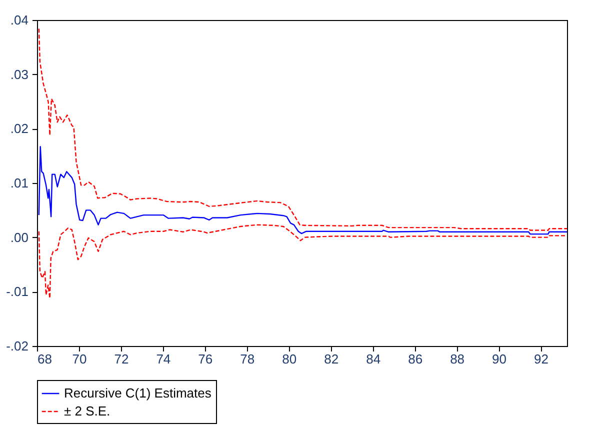 The image size is (589, 431). What do you see at coordinates (121, 359) in the screenshot?
I see `x-tick-label: 72` at bounding box center [121, 359].